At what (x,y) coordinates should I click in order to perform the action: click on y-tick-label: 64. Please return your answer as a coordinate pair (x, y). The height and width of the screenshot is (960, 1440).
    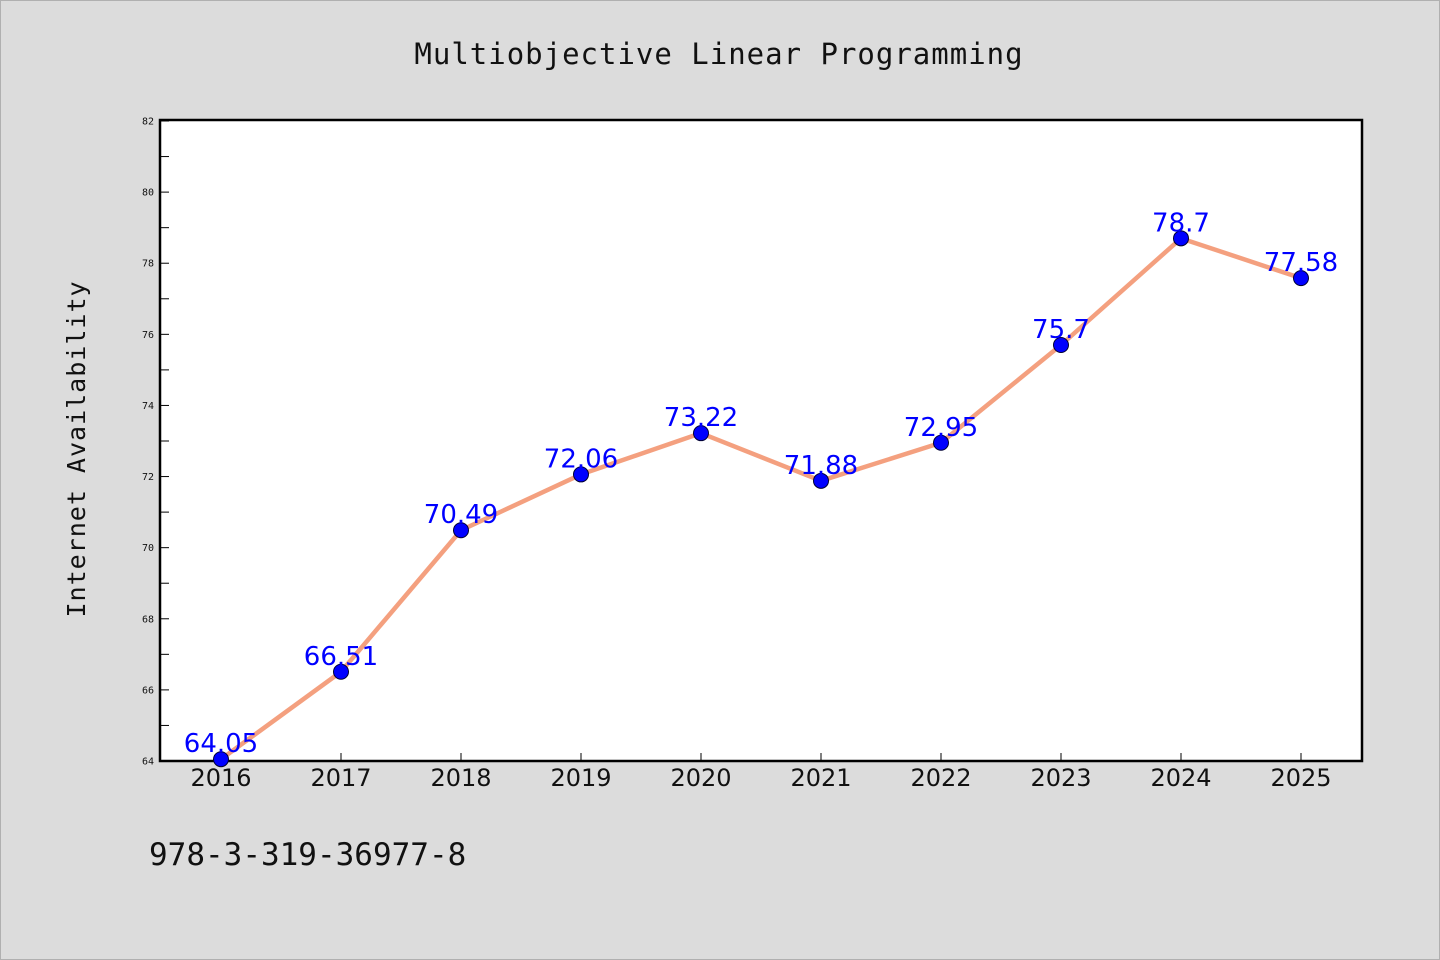
    Looking at the image, I should click on (148, 762).